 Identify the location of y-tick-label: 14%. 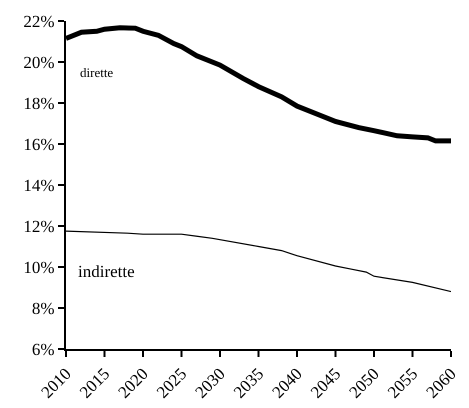
(39, 185).